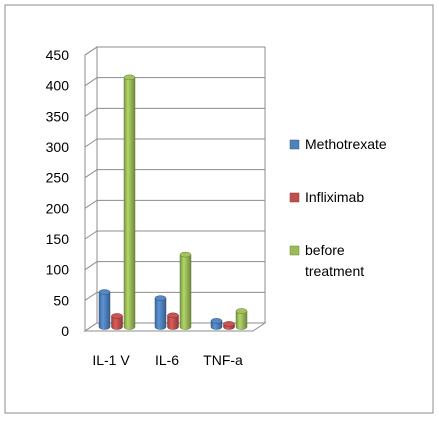  I want to click on y-tick-label: 400, so click(58, 86).